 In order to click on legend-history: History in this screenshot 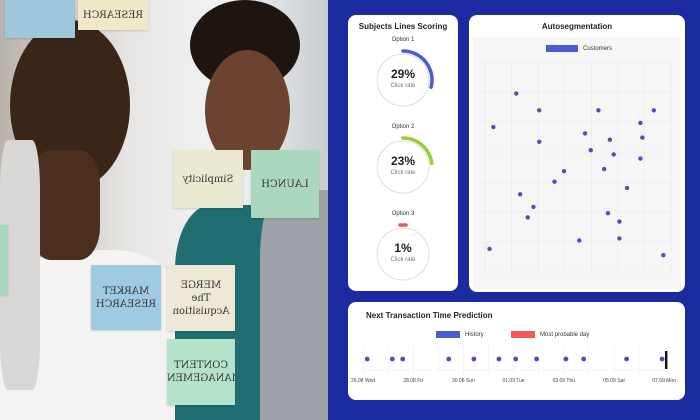, I will do `click(460, 334)`.